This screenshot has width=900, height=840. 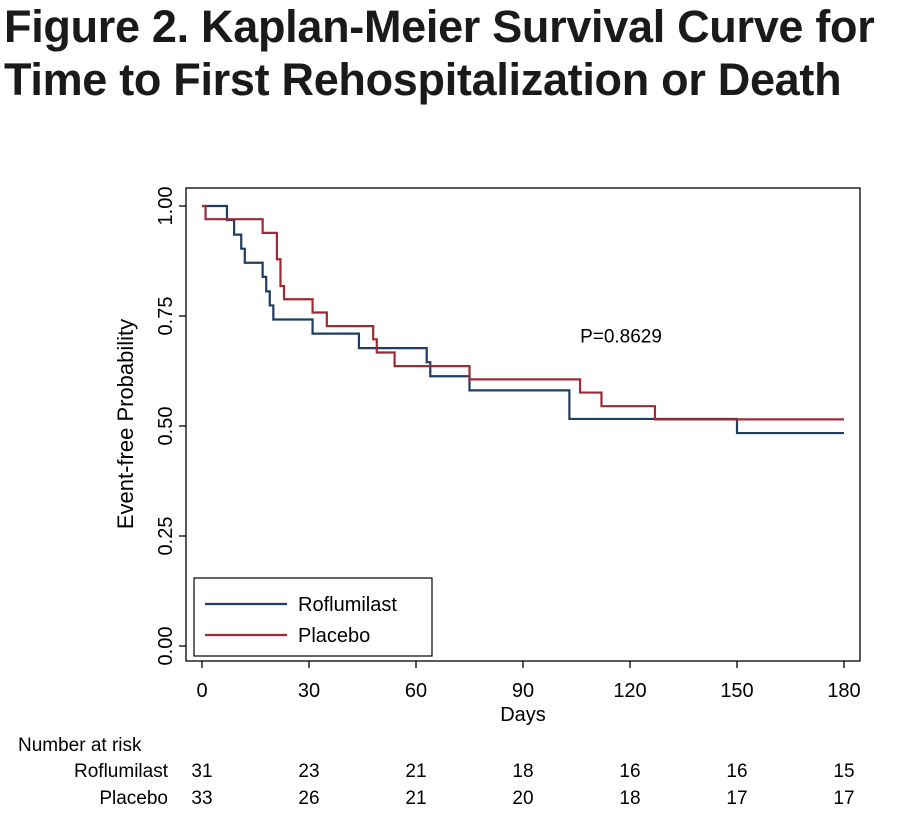 I want to click on p-value-annotation: P=0.8629, so click(x=621, y=336).